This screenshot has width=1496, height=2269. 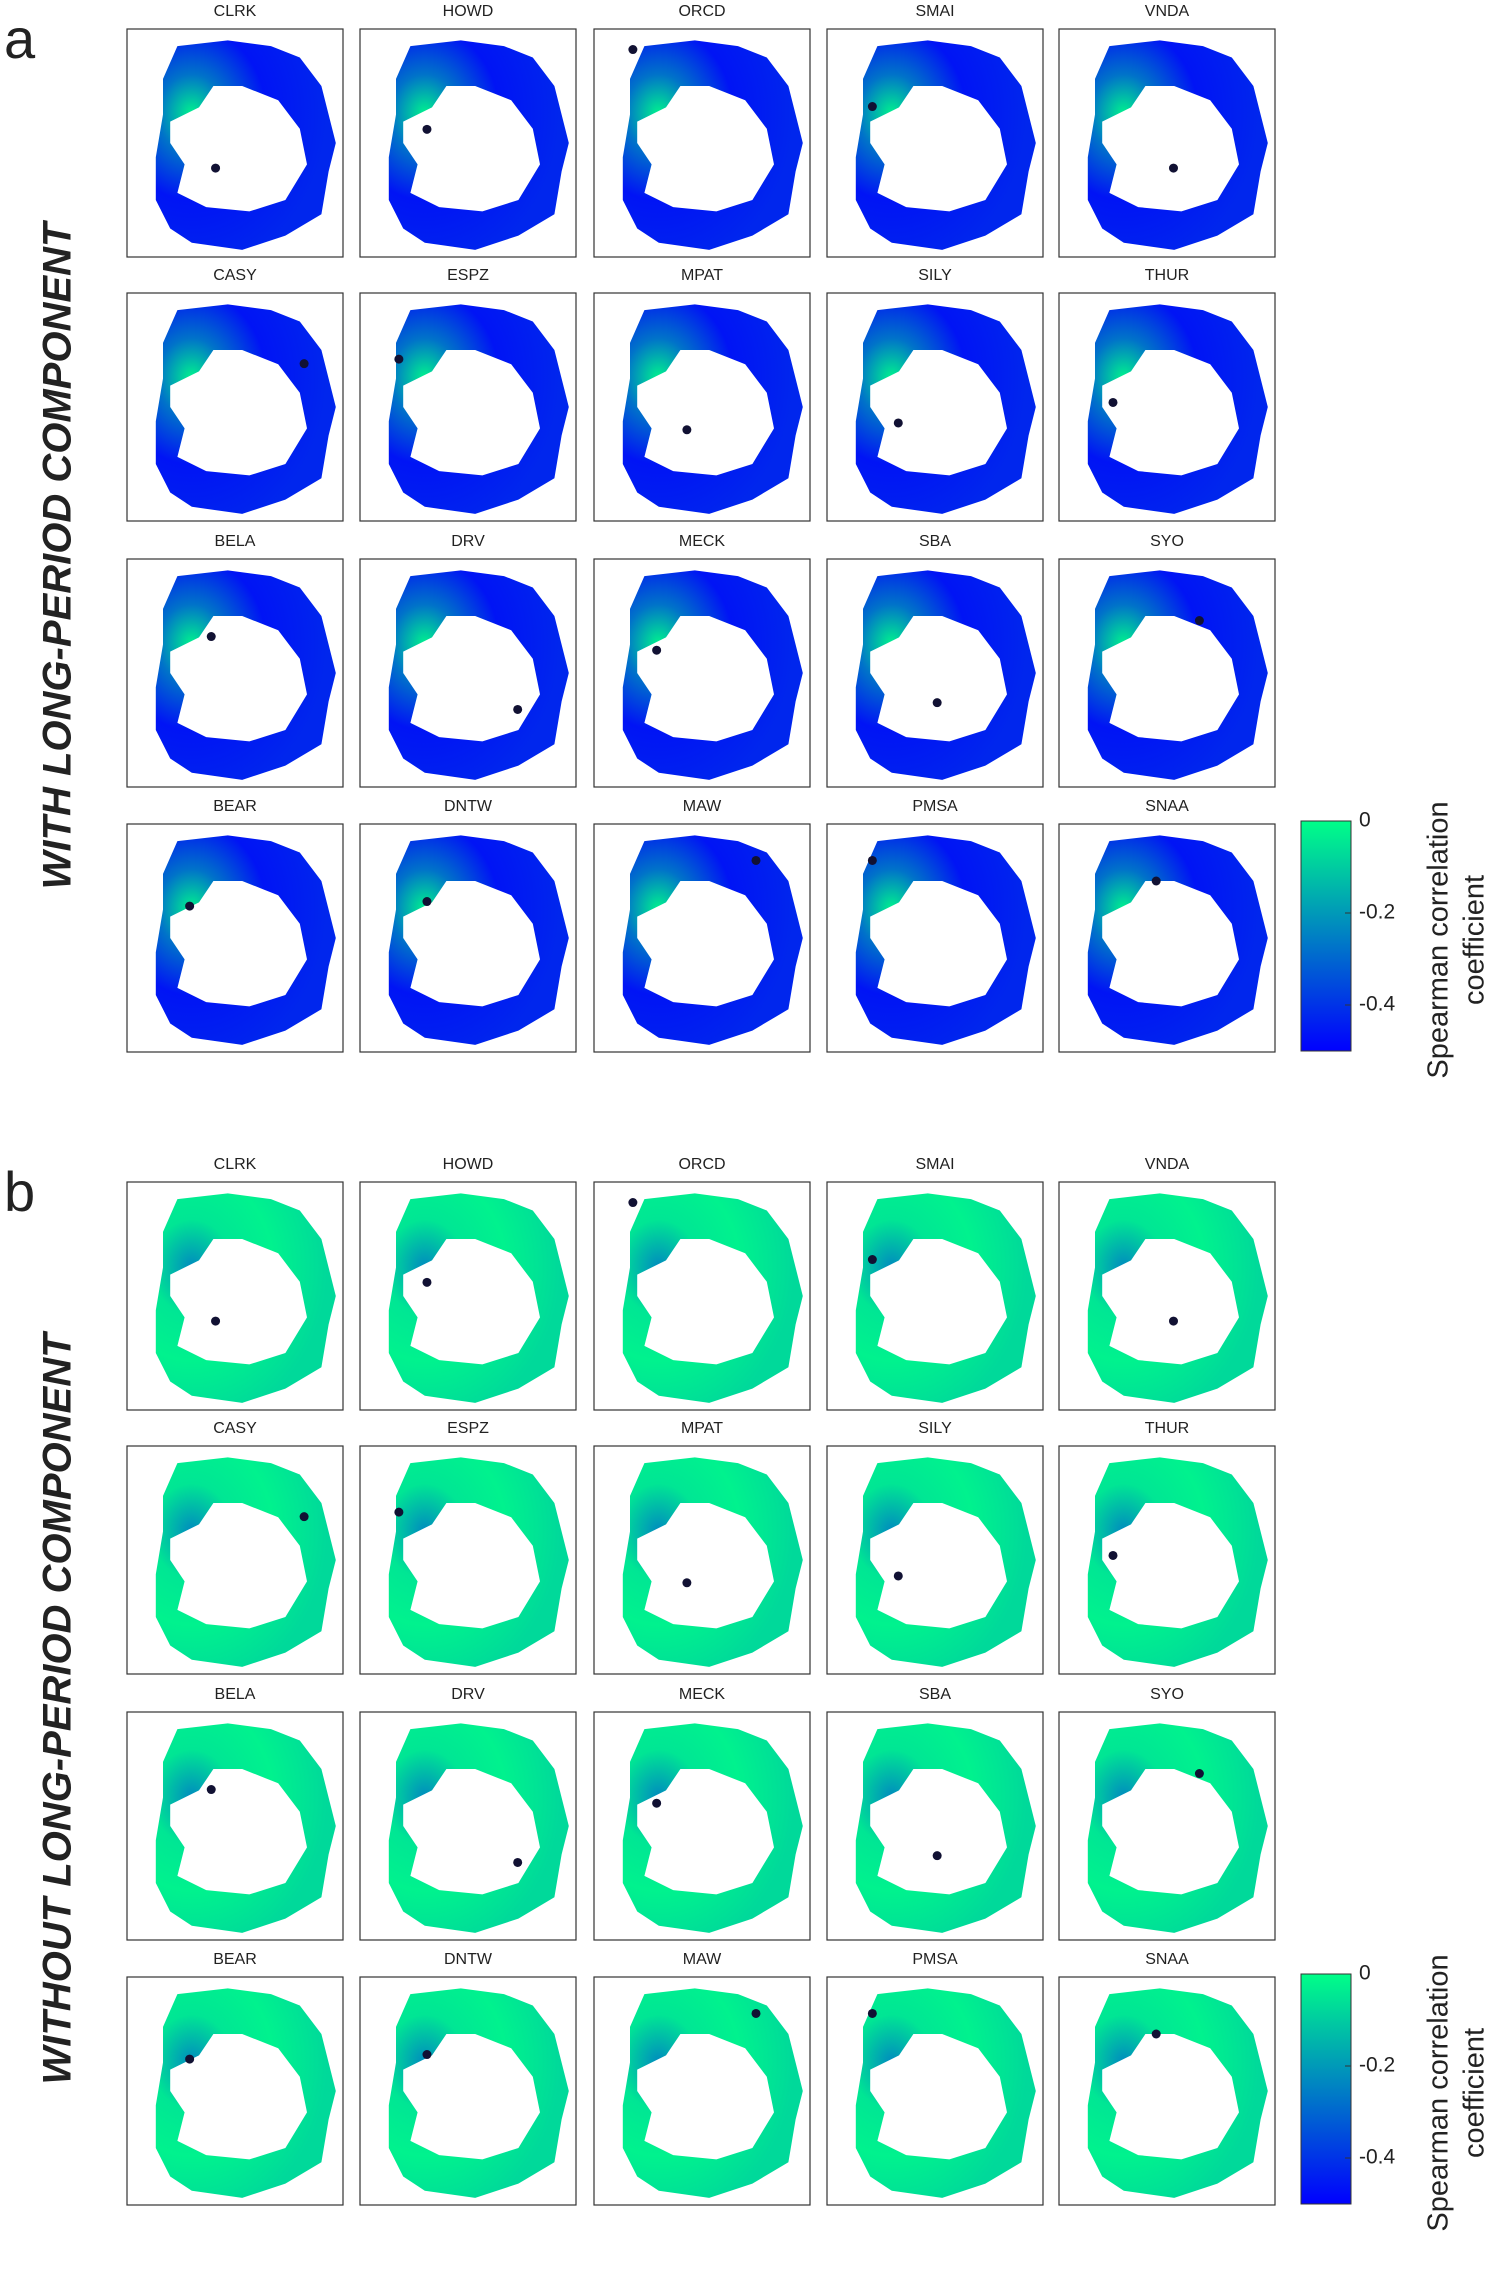 I want to click on row-label: WITH LONG-PERIOD COMPONENT, so click(x=58, y=554).